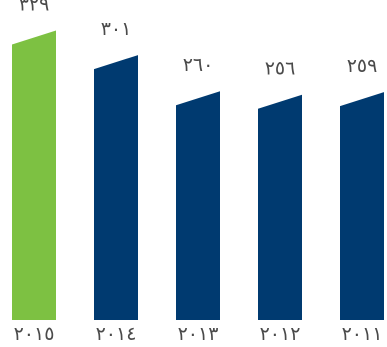  What do you see at coordinates (362, 66) in the screenshot?
I see `bar-value-label-4: ٢٥٩` at bounding box center [362, 66].